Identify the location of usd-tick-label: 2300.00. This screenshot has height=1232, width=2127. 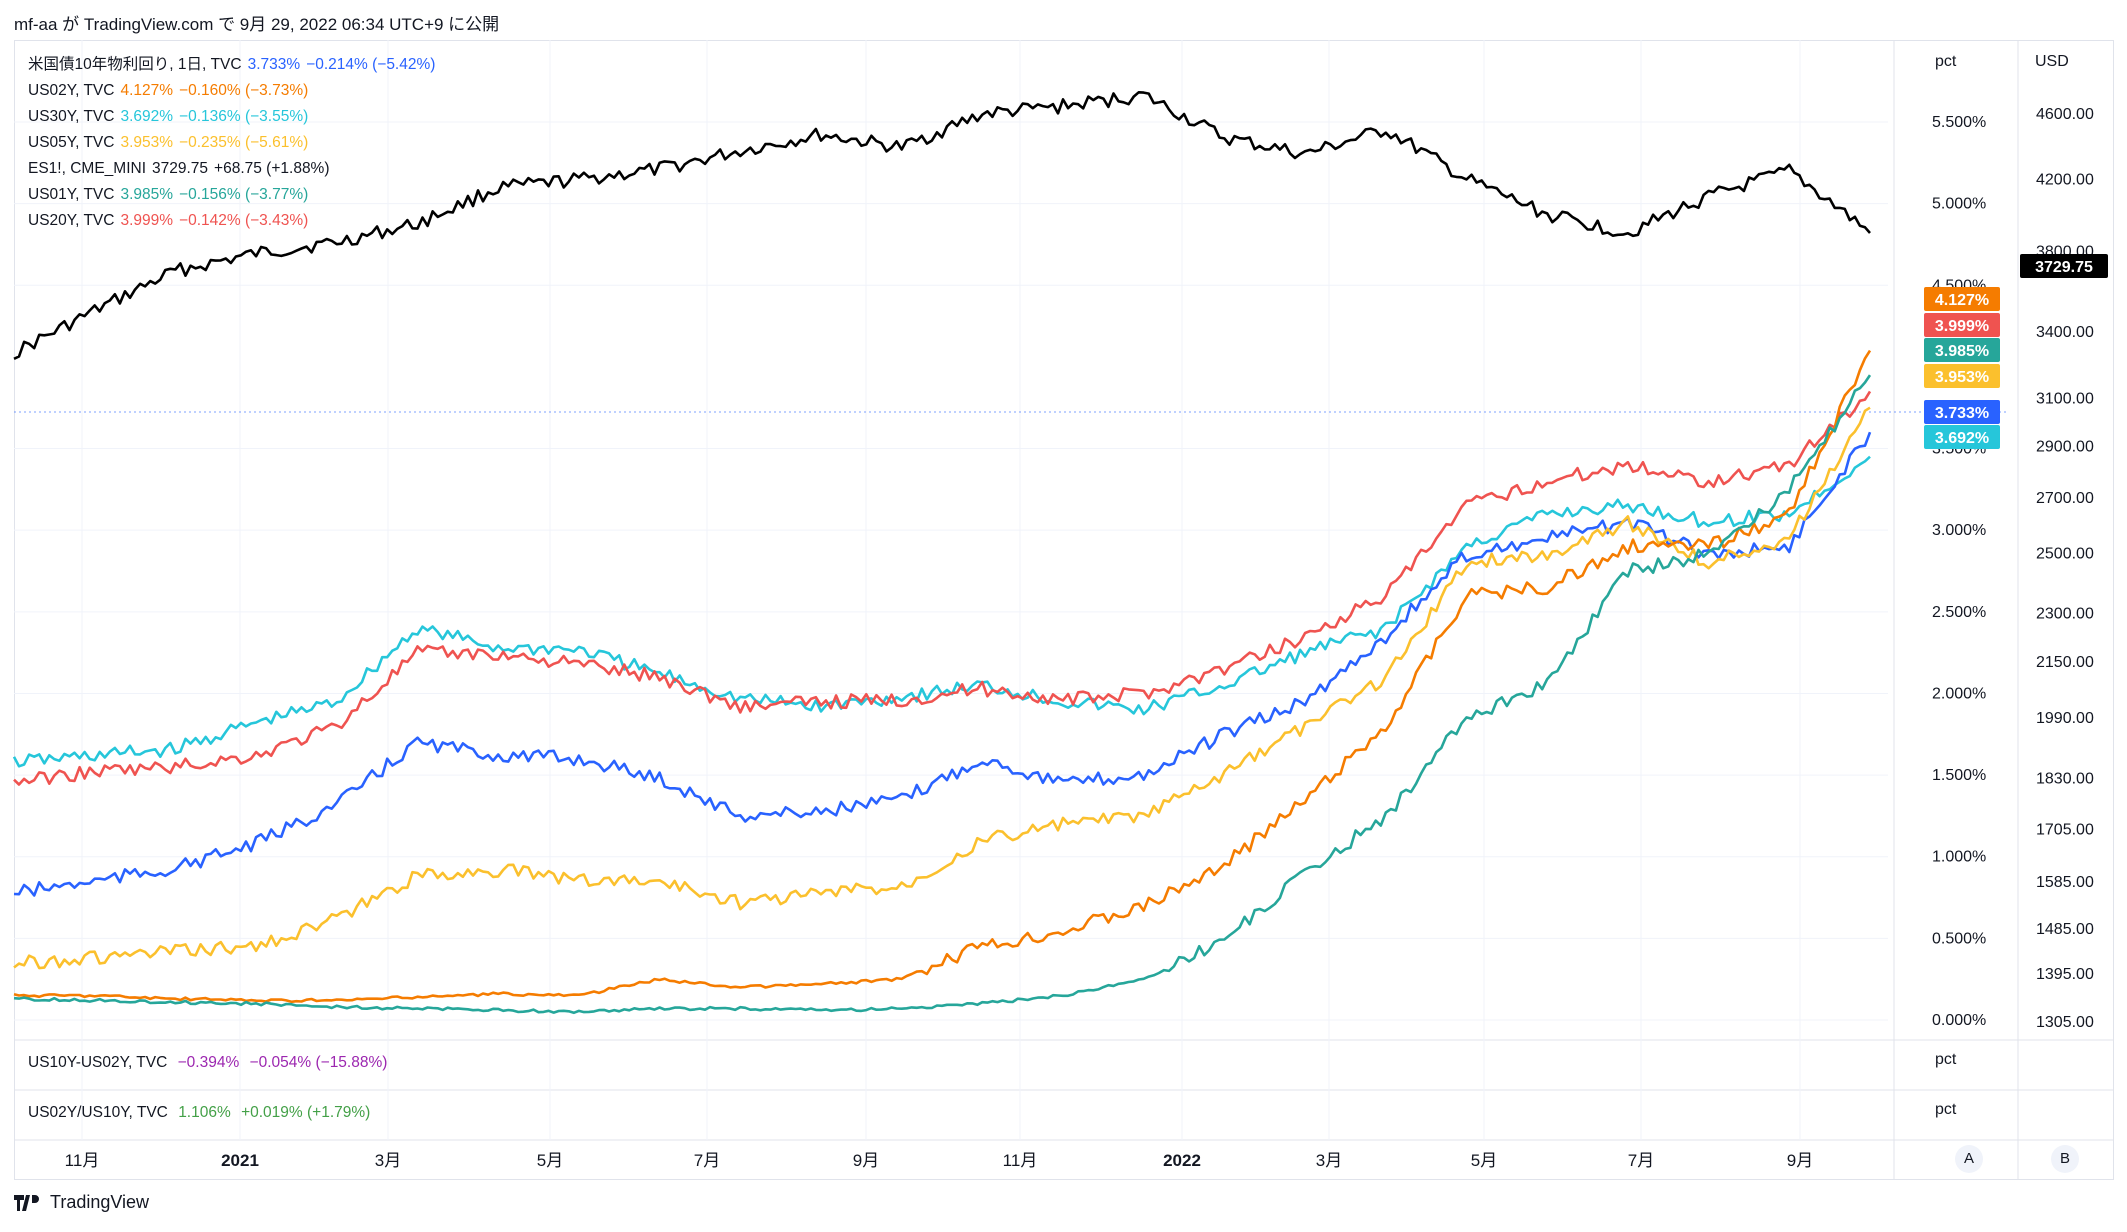
(2065, 614).